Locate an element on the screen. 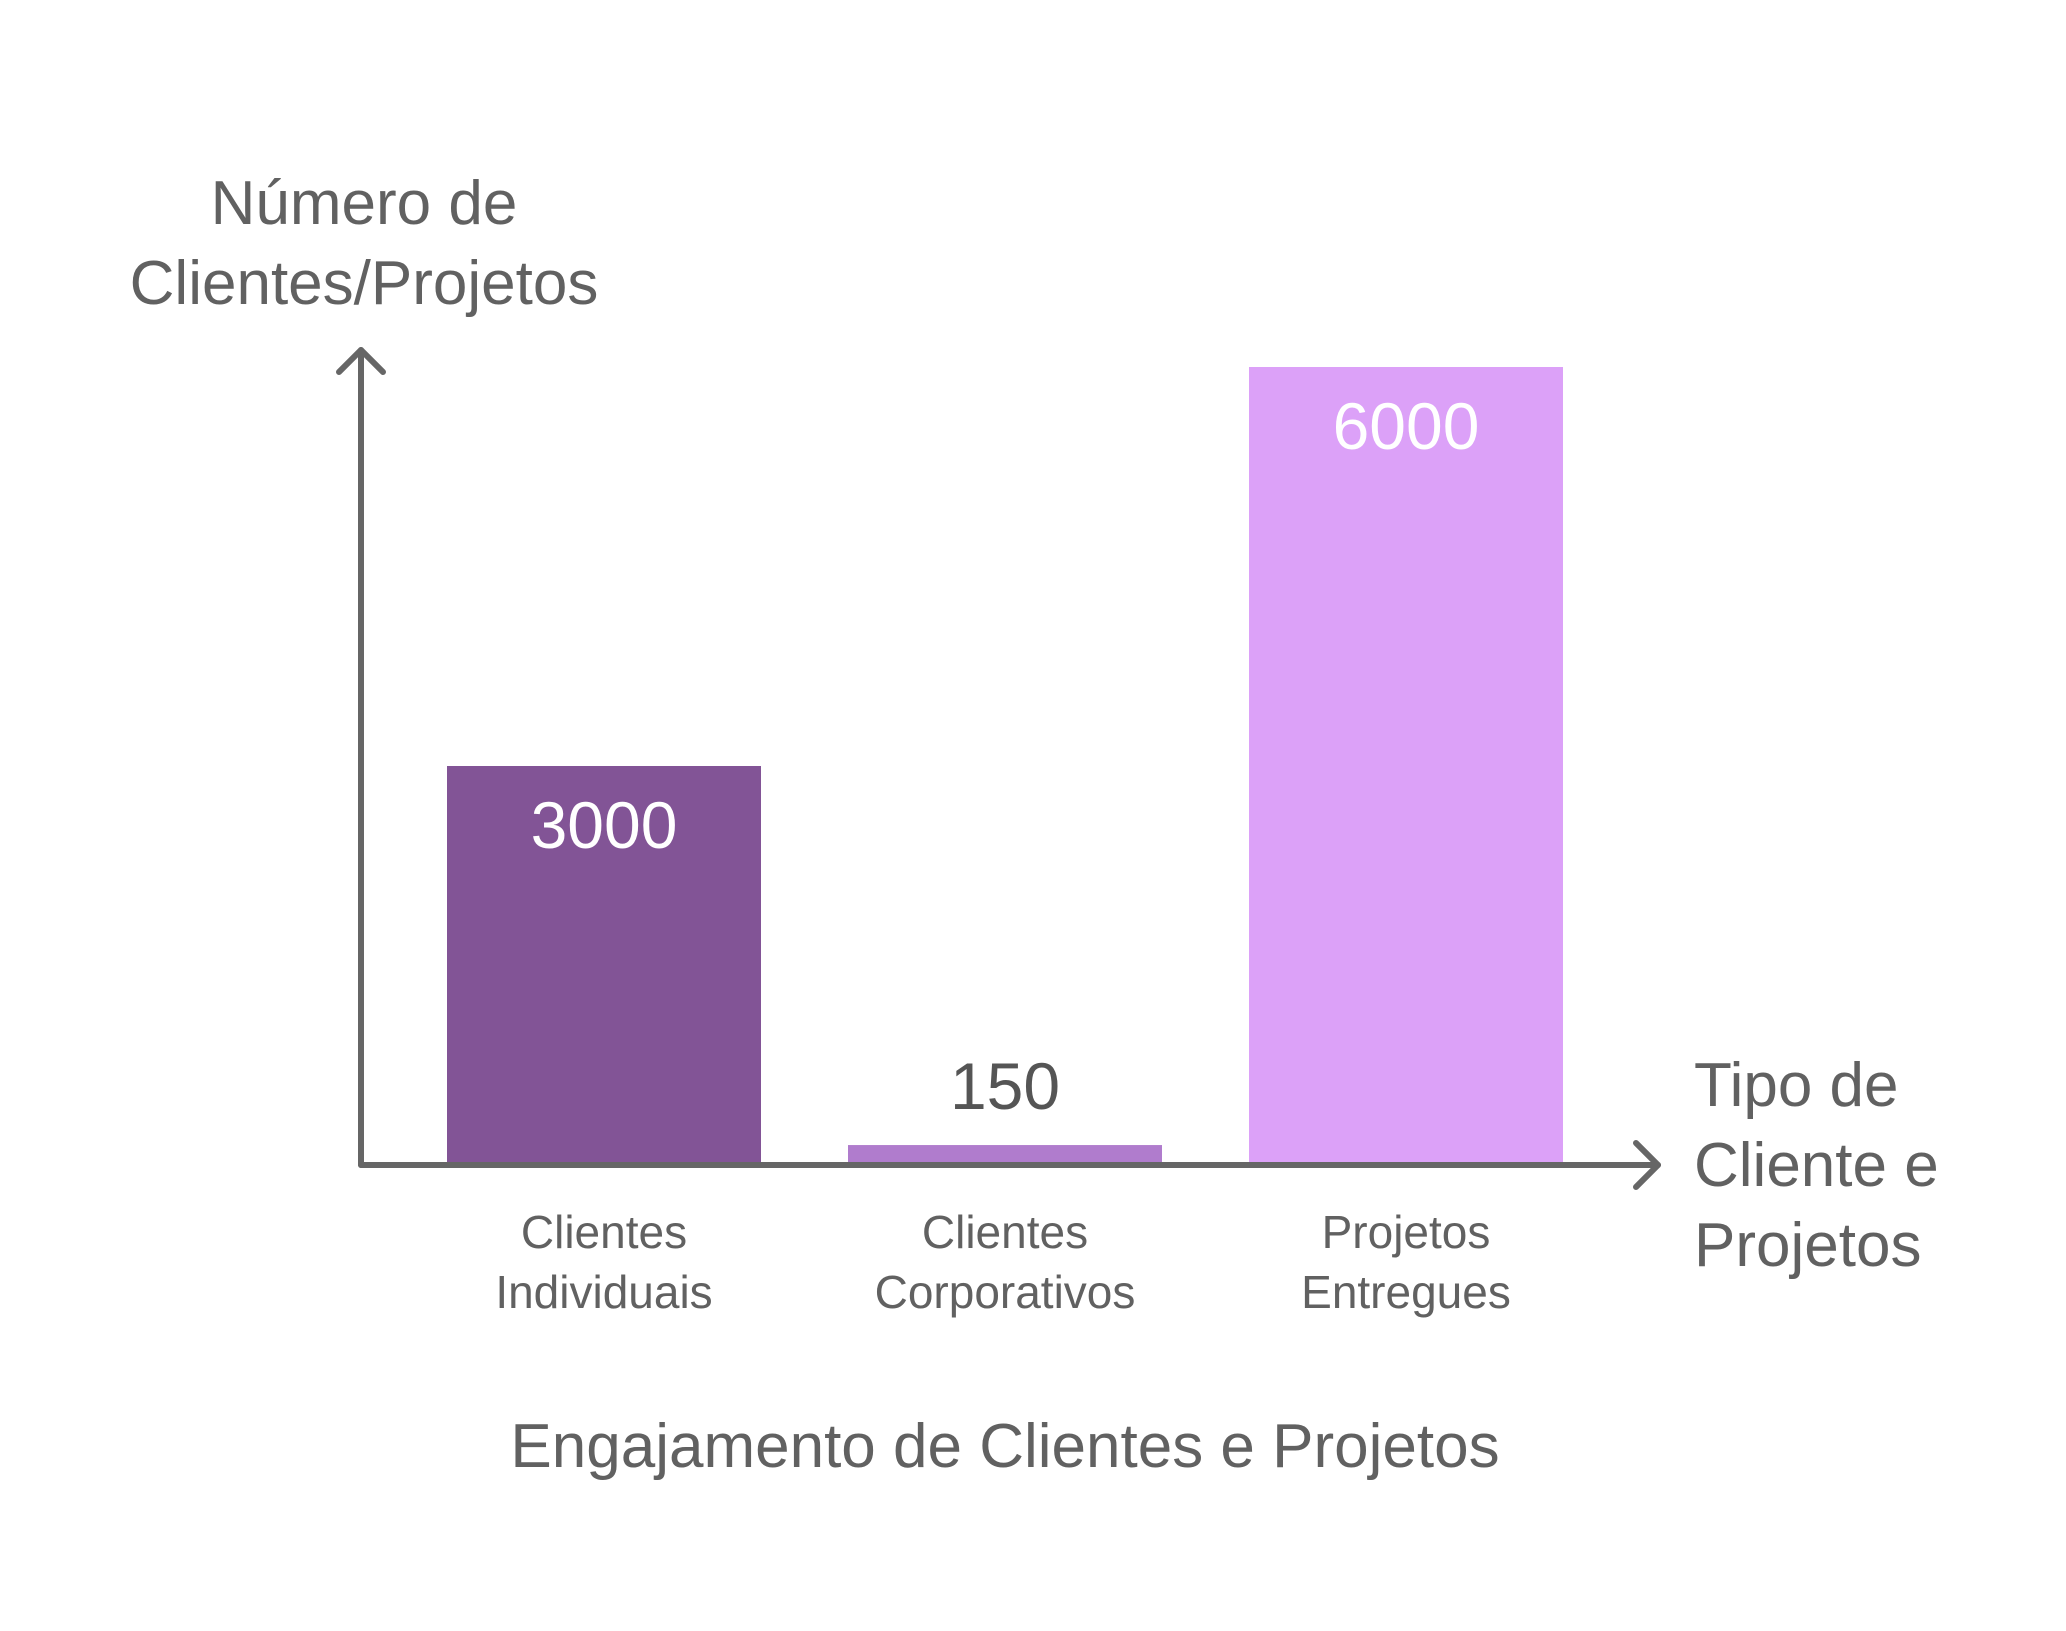 This screenshot has width=2066, height=1631. y-axis-title: Número de Clientes/Projetos is located at coordinates (364, 243).